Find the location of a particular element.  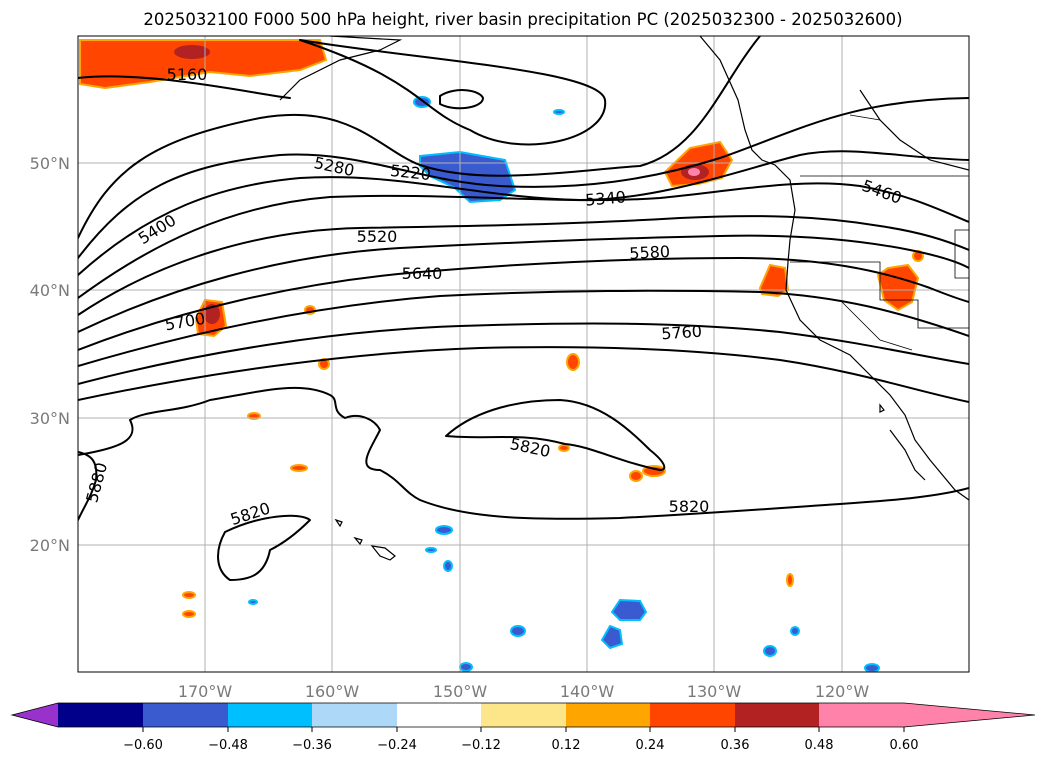

colorbar-tick-label: −0.60 is located at coordinates (143, 745).